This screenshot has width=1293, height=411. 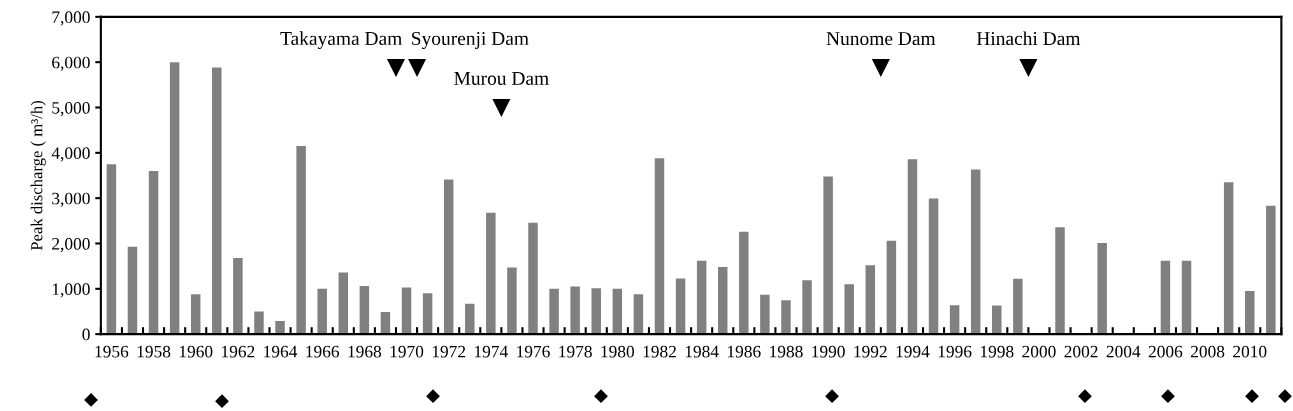 I want to click on x-tick-label: 1964, so click(x=281, y=351).